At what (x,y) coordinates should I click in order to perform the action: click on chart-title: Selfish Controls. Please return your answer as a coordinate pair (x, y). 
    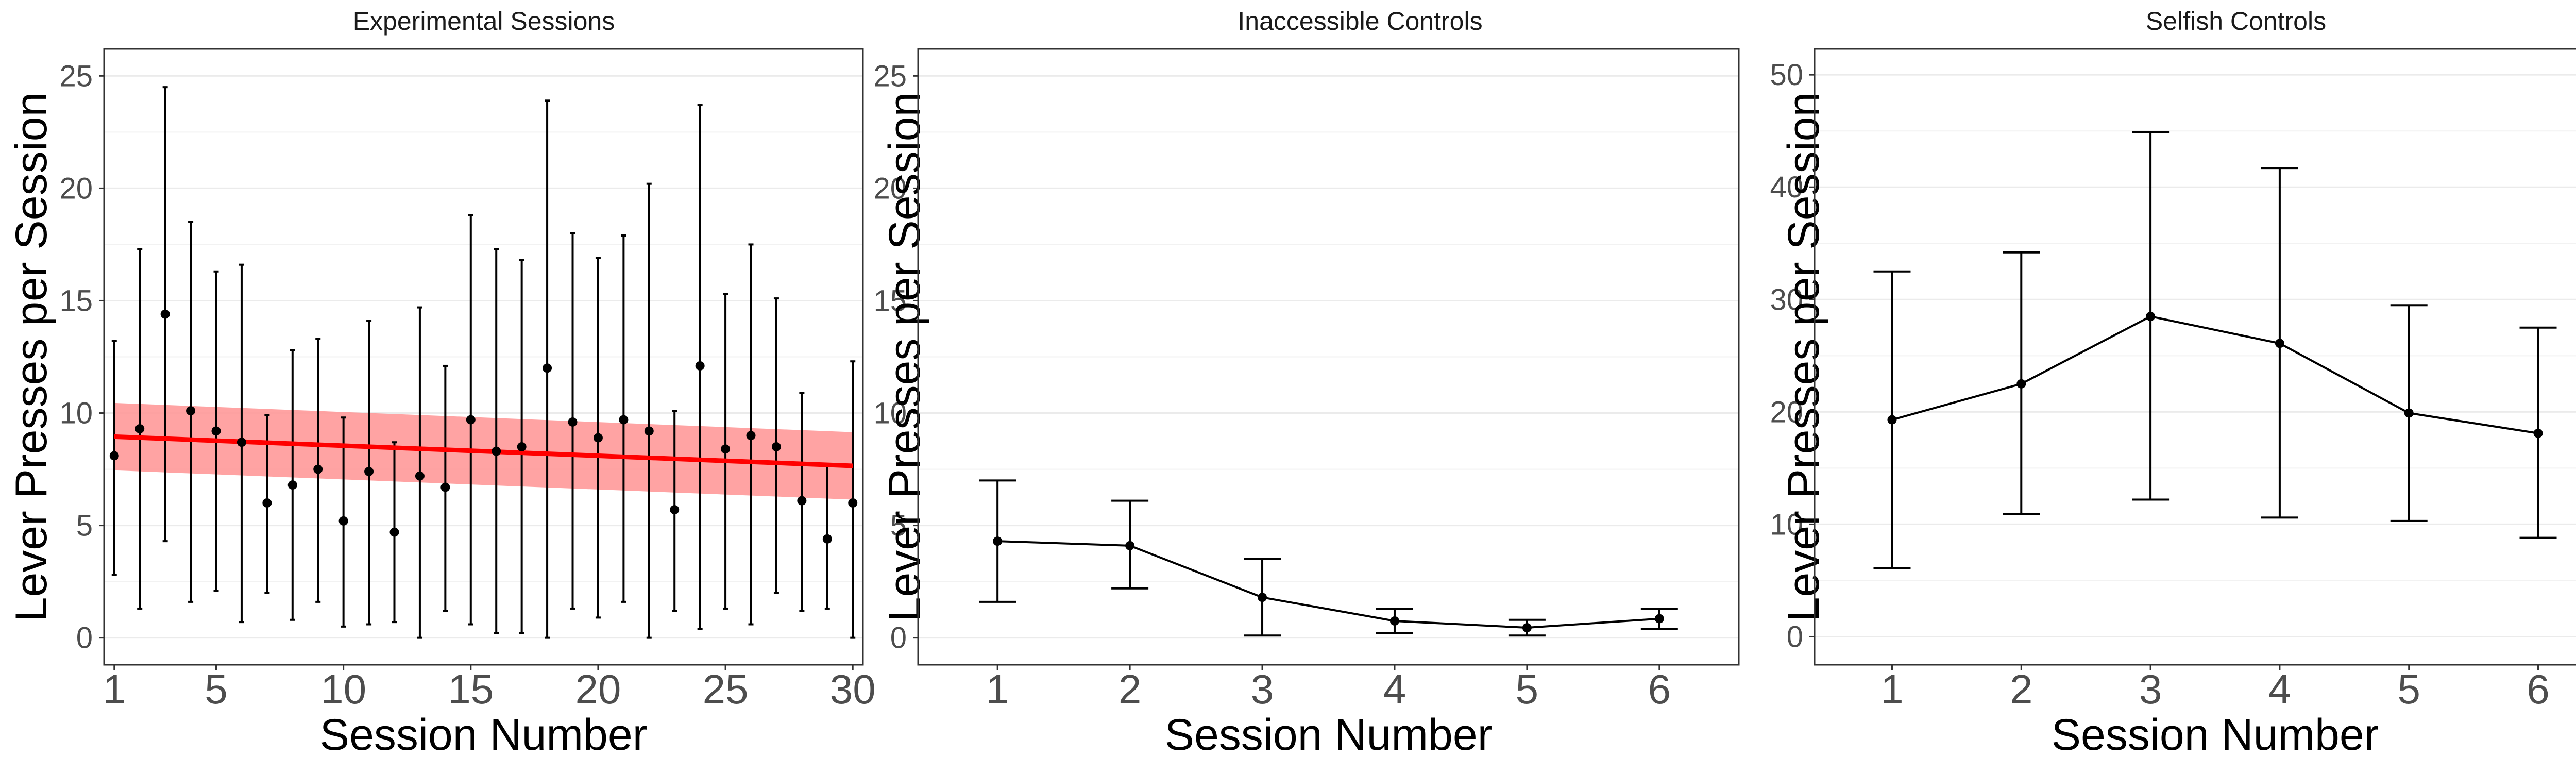
    Looking at the image, I should click on (2236, 21).